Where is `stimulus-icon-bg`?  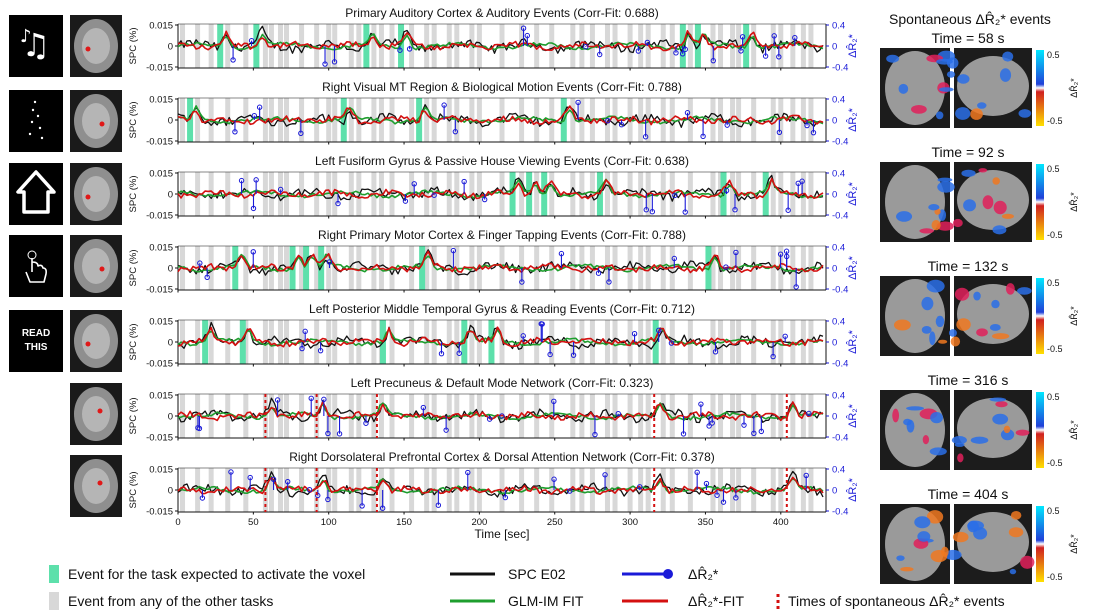
stimulus-icon-bg is located at coordinates (36, 341).